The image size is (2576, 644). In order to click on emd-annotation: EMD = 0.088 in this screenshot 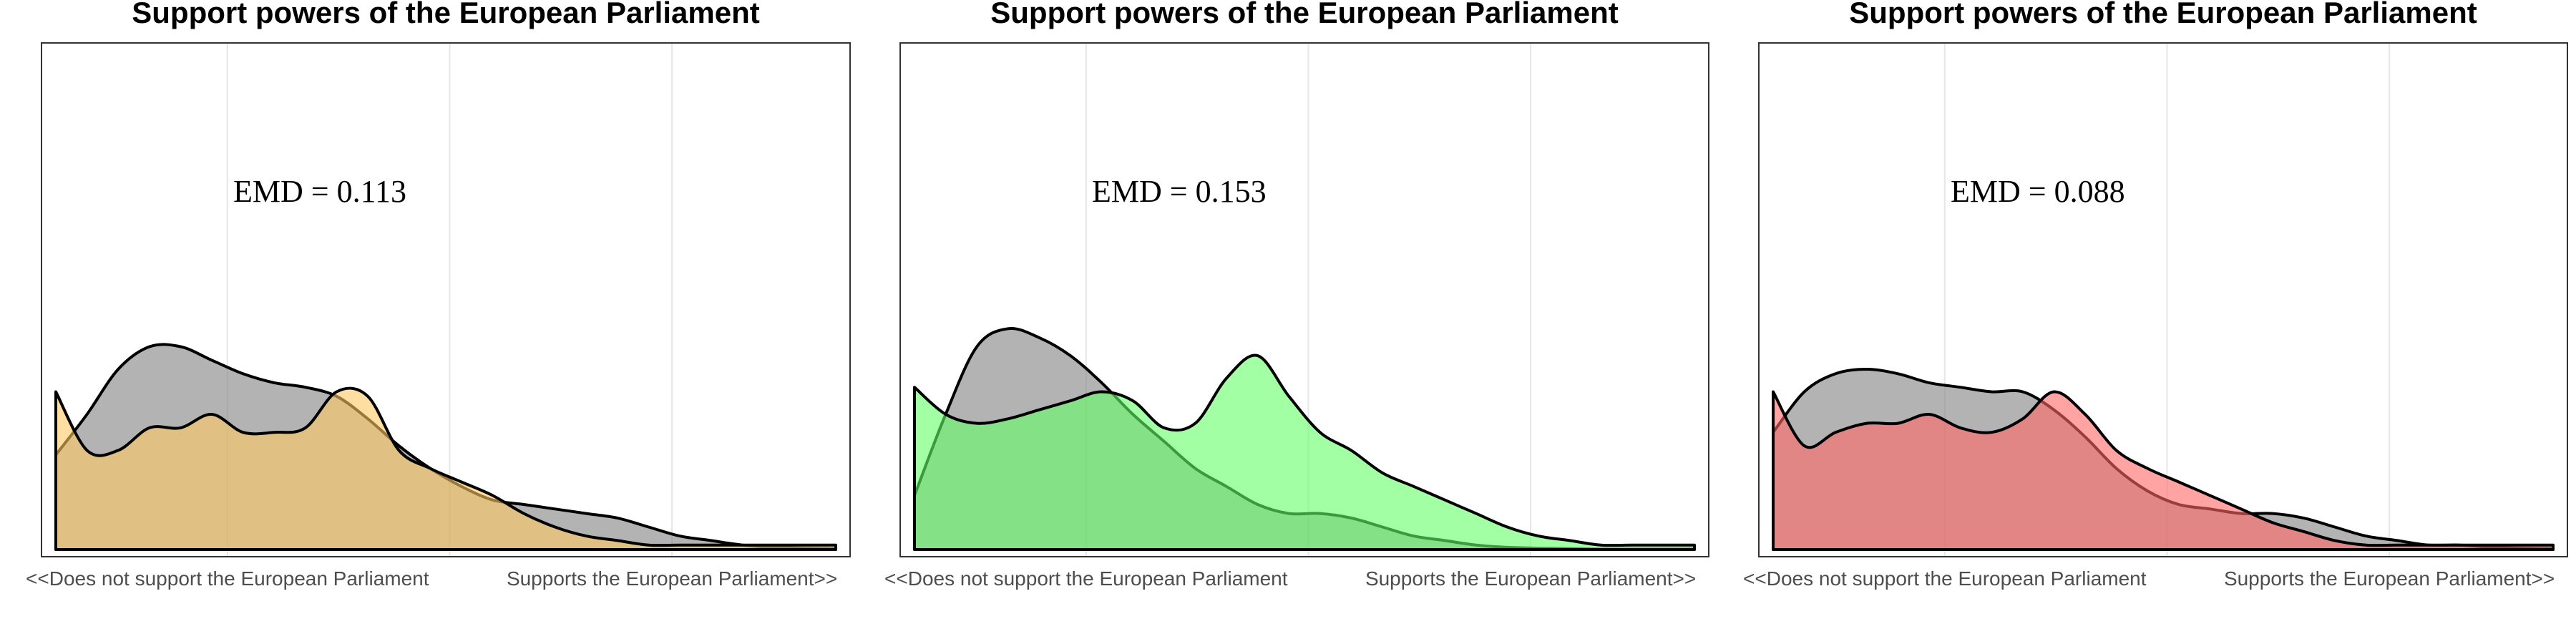, I will do `click(2038, 191)`.